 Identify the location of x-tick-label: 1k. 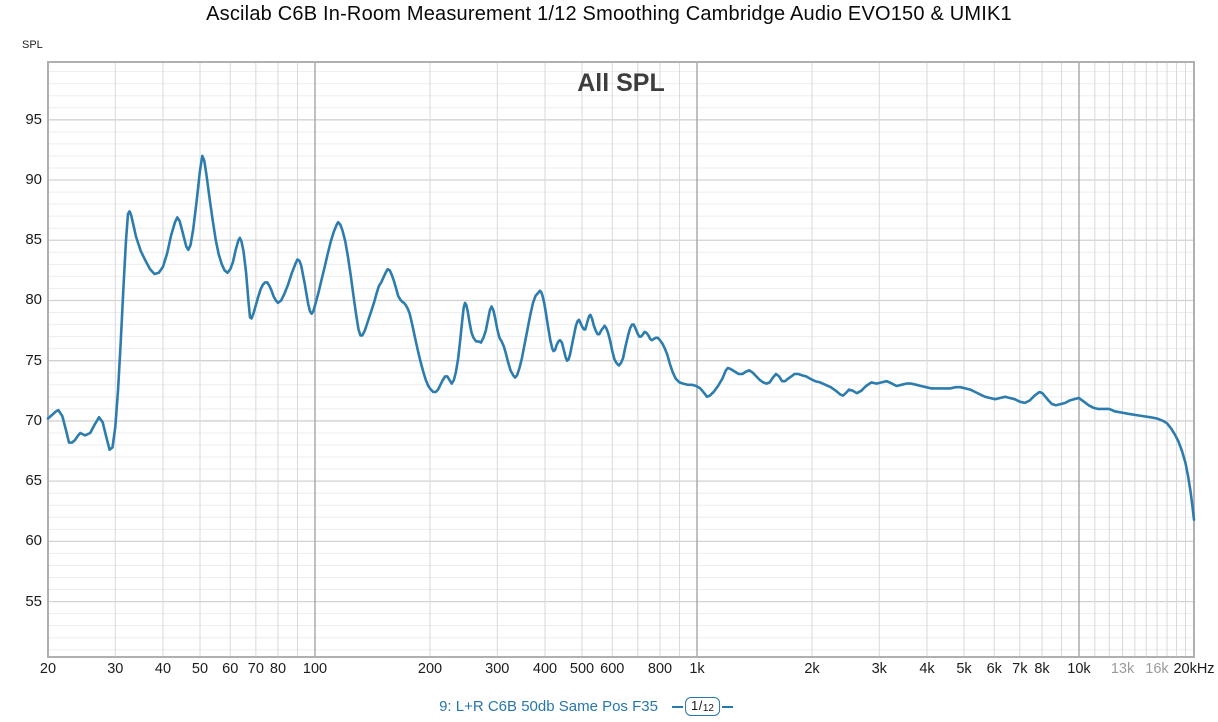
(697, 669).